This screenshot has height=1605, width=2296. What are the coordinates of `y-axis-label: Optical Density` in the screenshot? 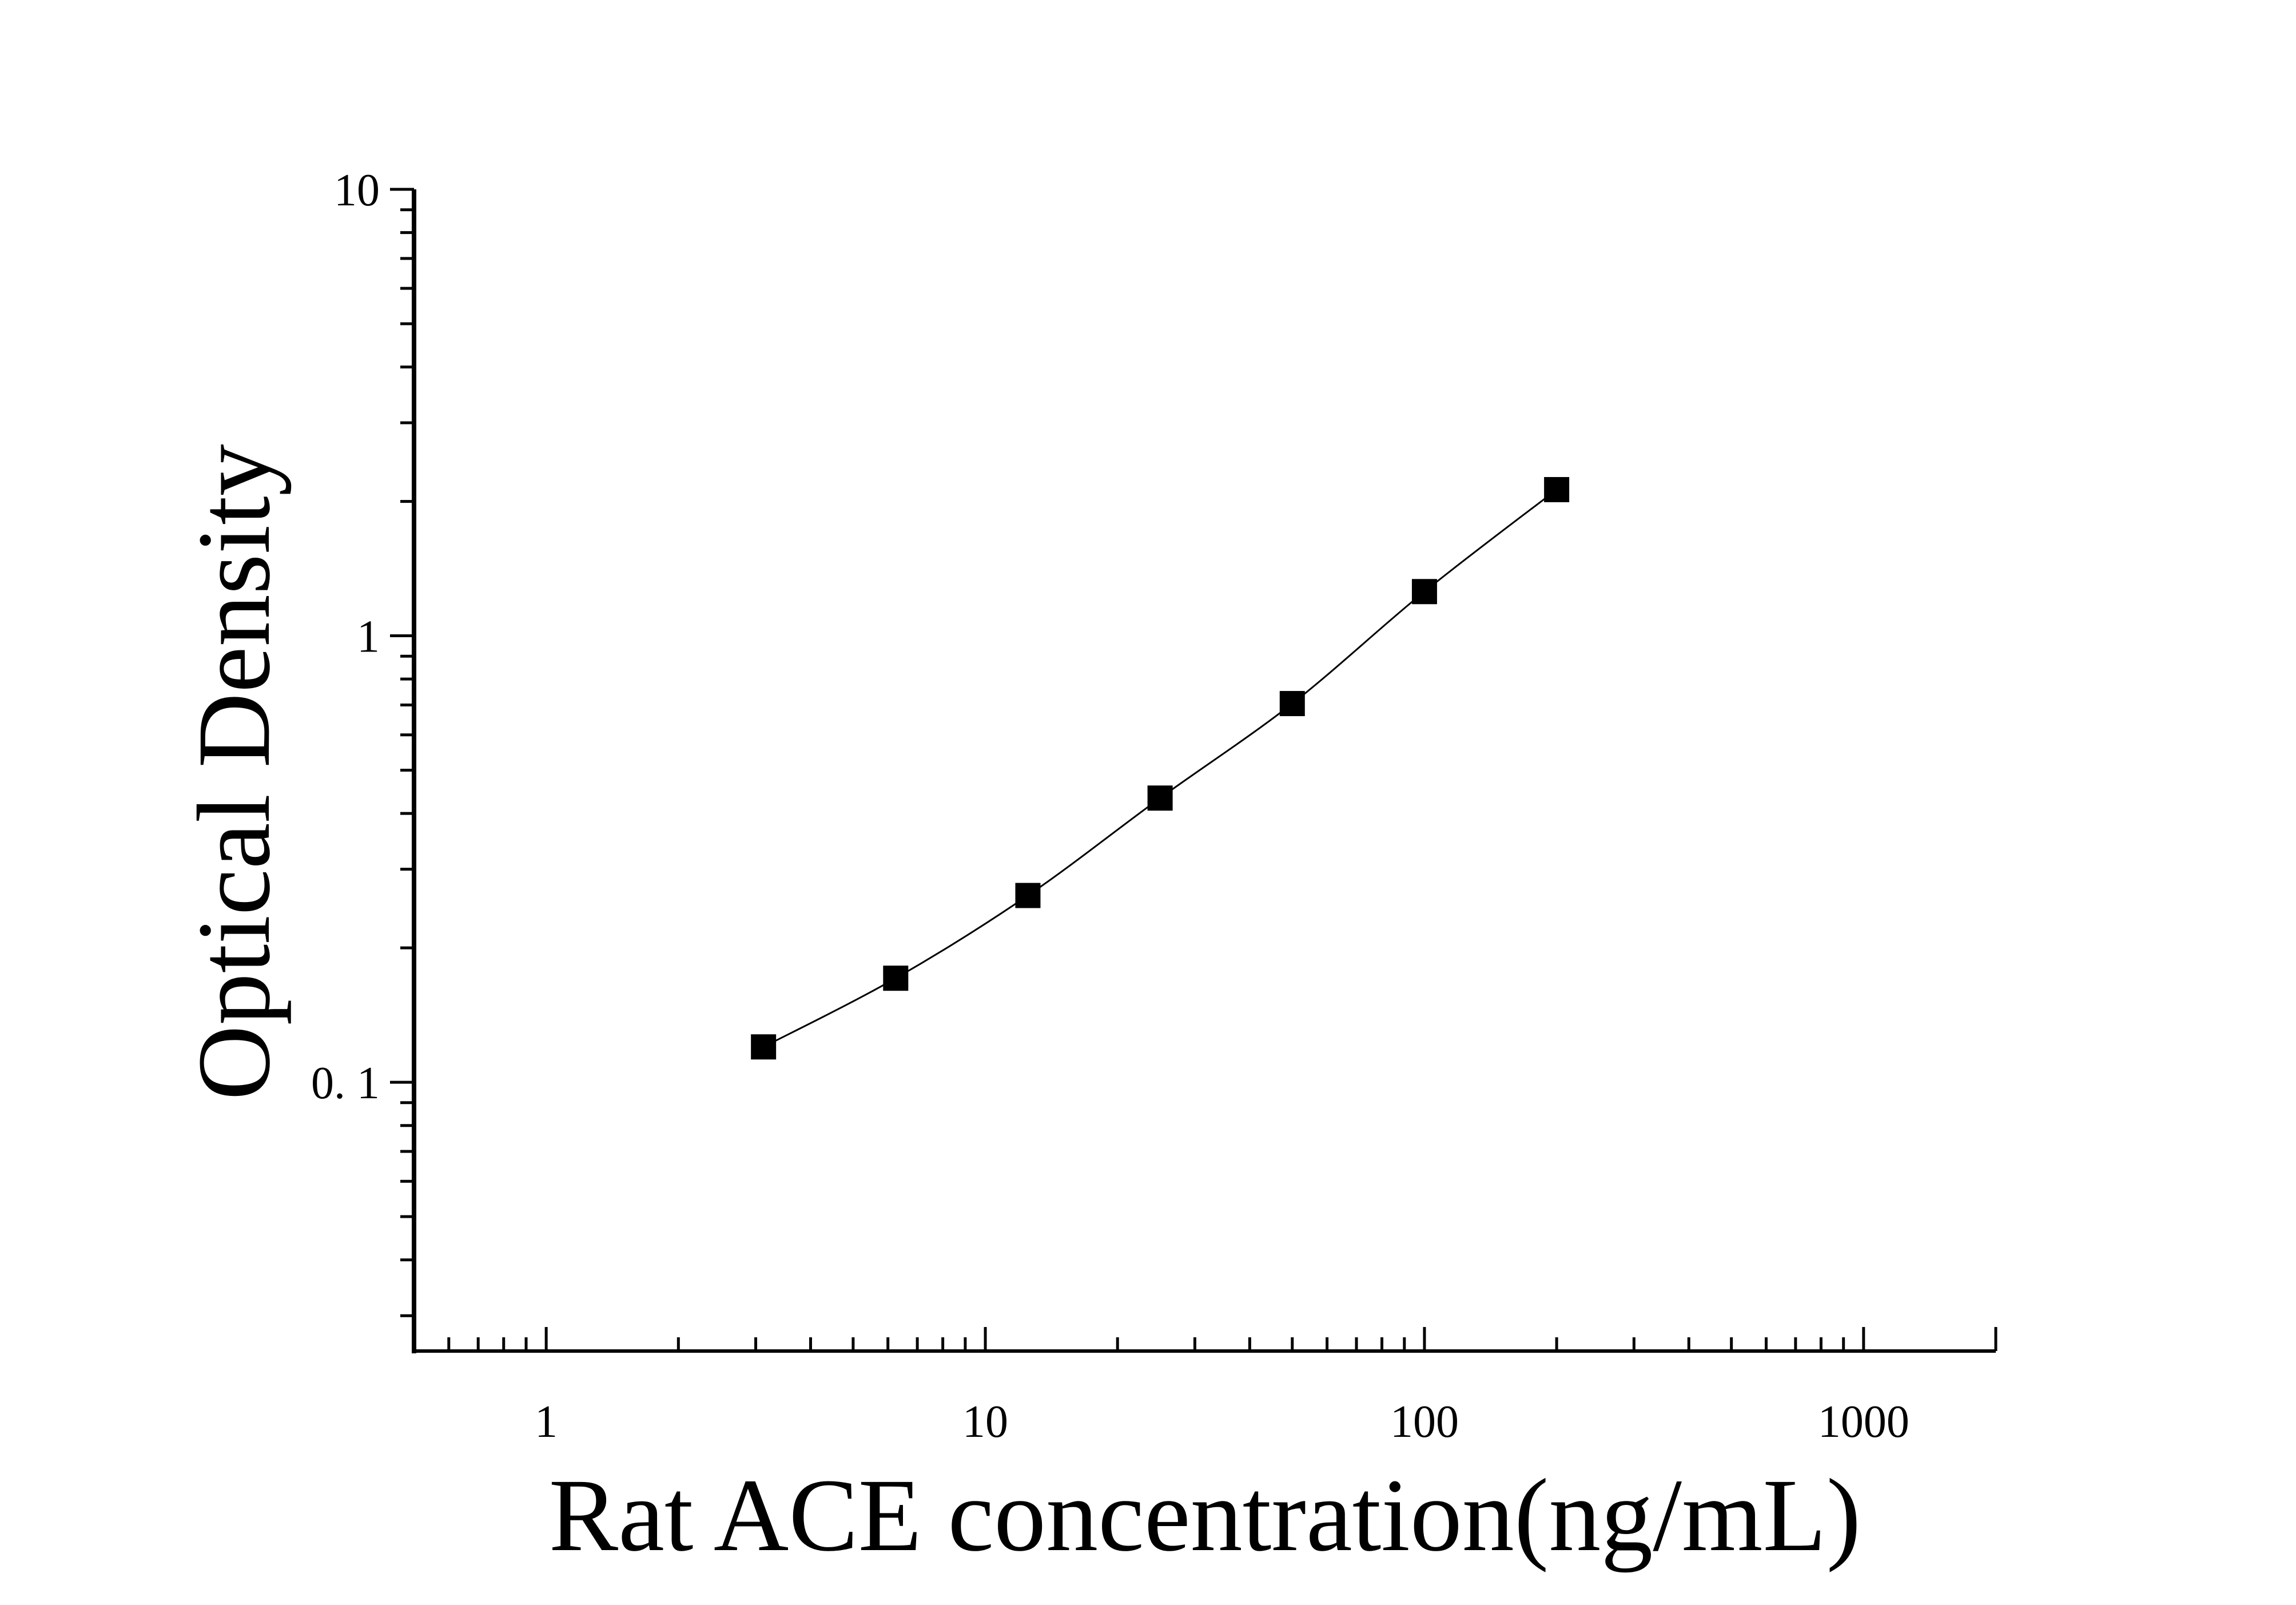 It's located at (235, 772).